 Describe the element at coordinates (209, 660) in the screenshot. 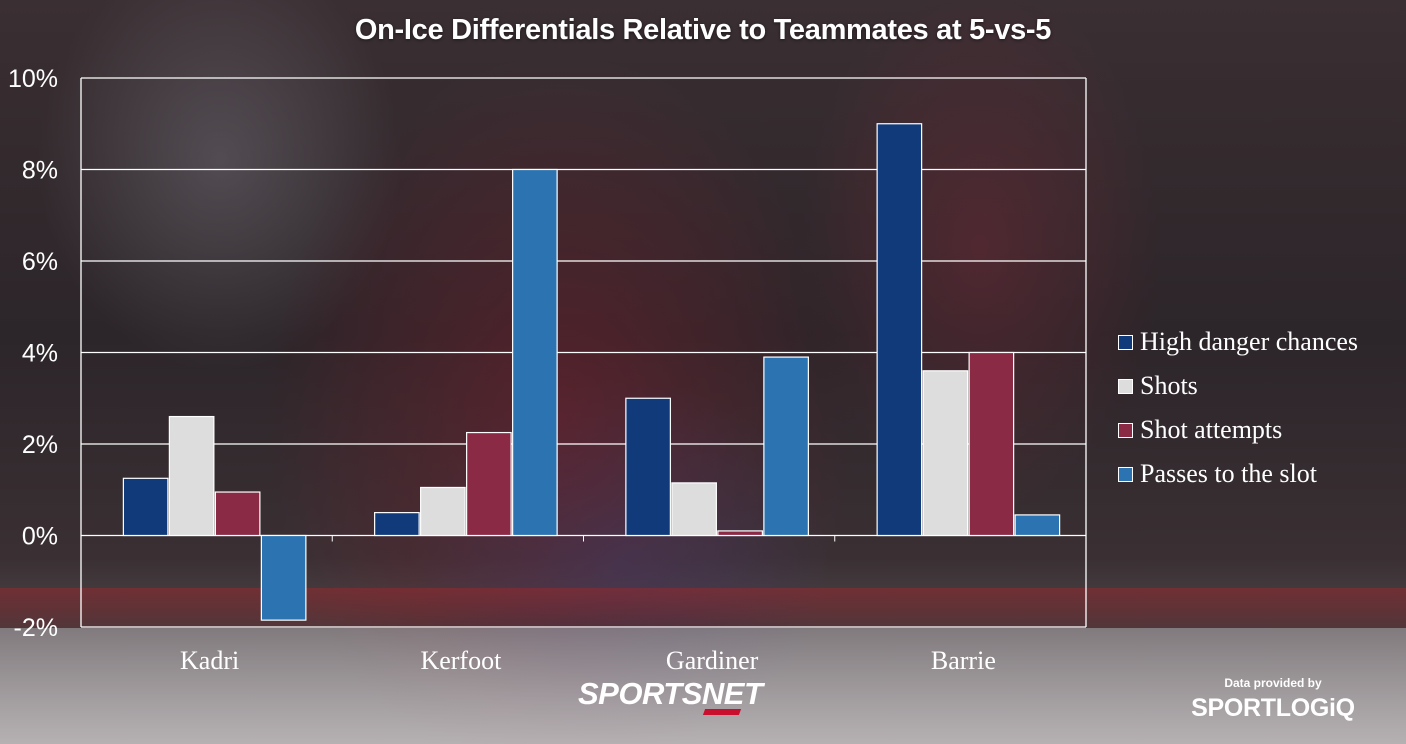

I see `x-tick-label: Kadri` at that location.